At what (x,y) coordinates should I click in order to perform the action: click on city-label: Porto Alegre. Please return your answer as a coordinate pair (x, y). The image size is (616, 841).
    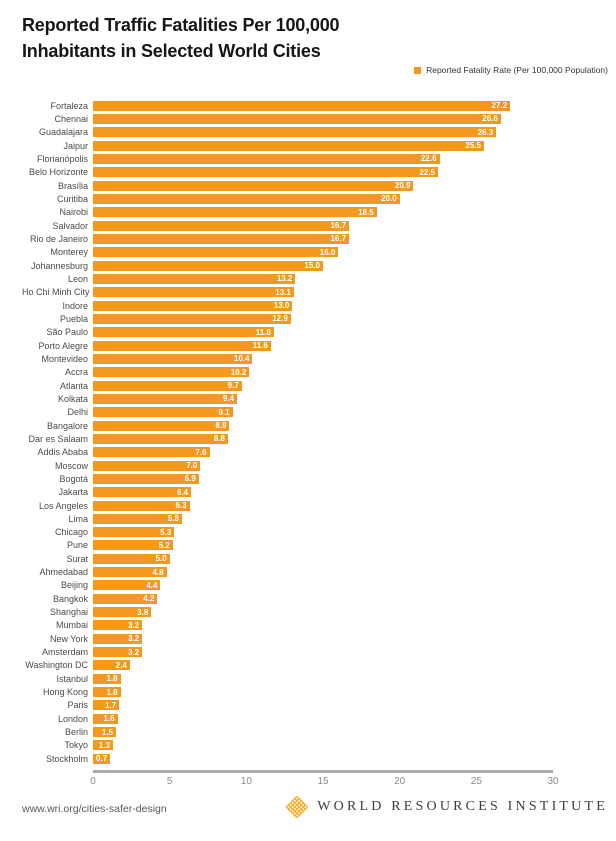
    Looking at the image, I should click on (63, 345).